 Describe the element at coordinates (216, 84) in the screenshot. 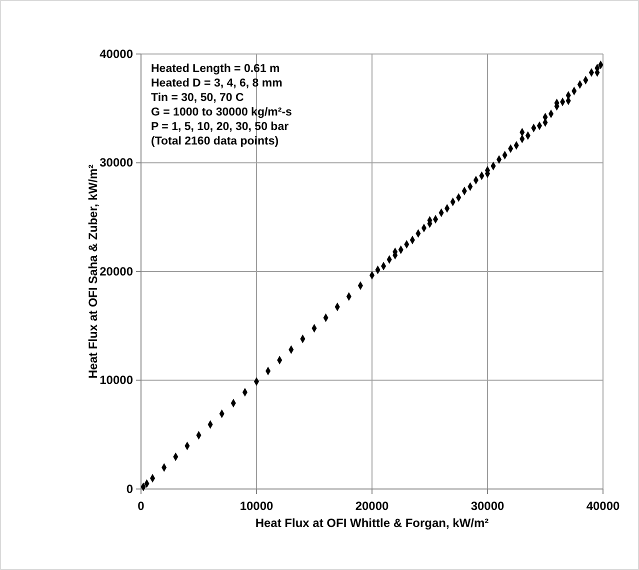

I see `annotation: Heated D = 3, 4, 6, 8 mm` at that location.